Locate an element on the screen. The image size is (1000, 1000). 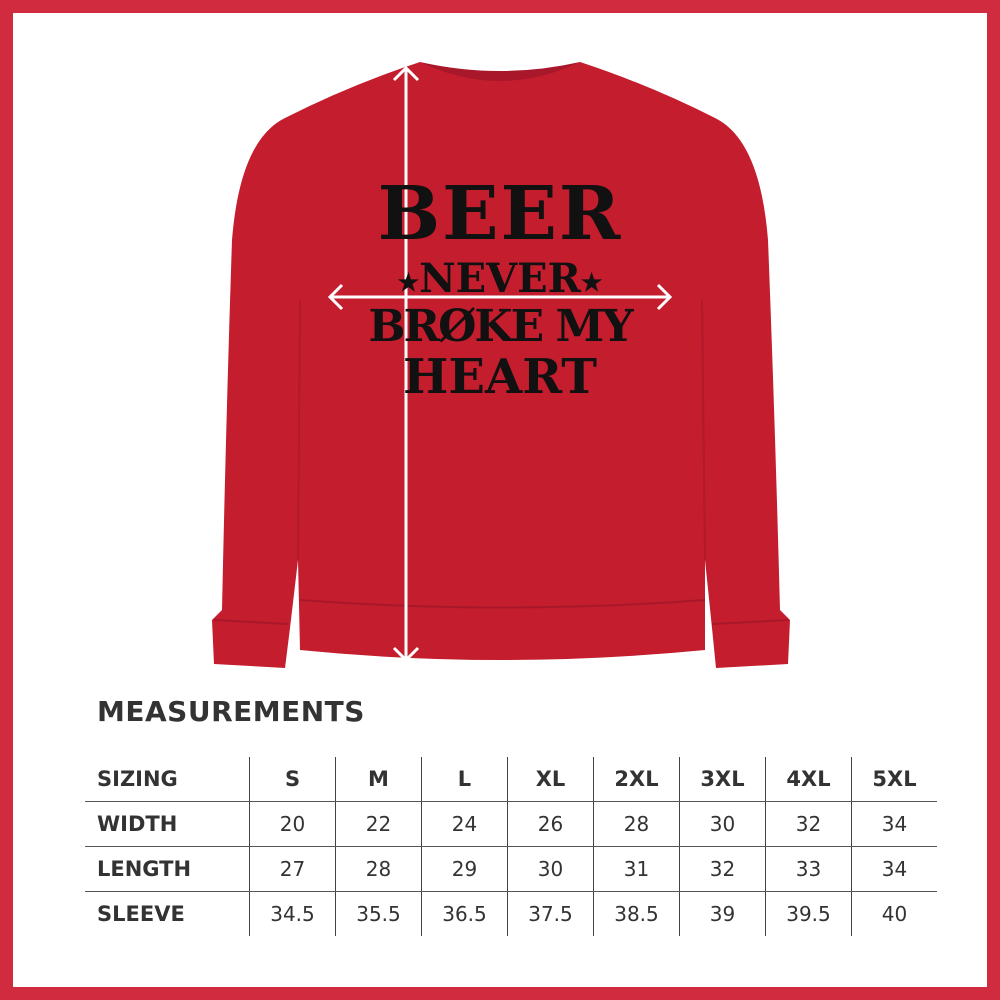
cell: 24 is located at coordinates (464, 824).